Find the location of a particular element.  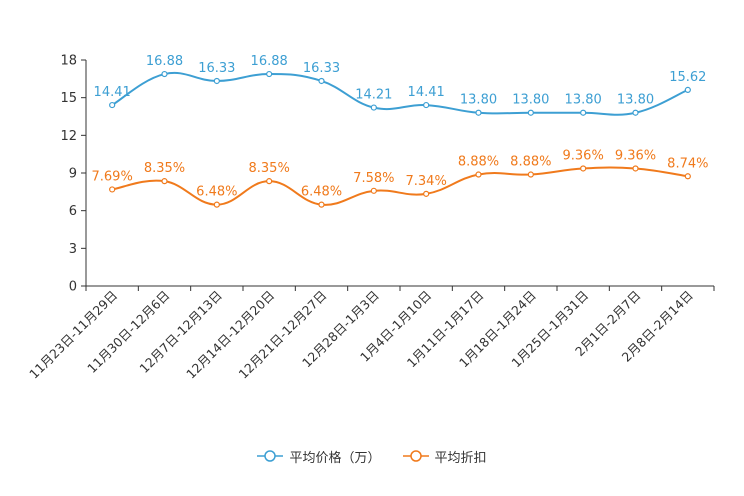

y-tick-label: 18 is located at coordinates (68, 61).